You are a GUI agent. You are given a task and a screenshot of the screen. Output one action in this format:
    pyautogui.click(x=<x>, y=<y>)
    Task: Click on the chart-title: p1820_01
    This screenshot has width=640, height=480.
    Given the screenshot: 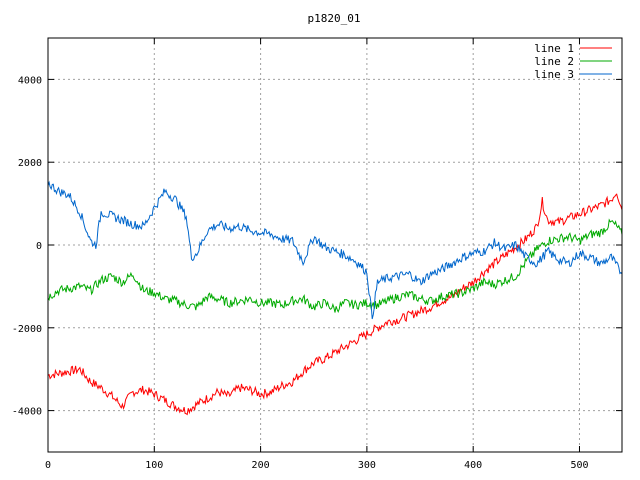 What is the action you would take?
    pyautogui.click(x=334, y=18)
    